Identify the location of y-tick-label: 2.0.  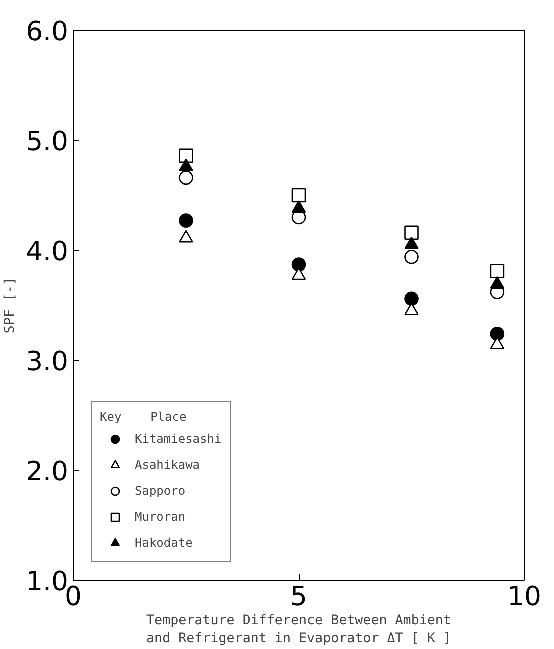
(47, 472).